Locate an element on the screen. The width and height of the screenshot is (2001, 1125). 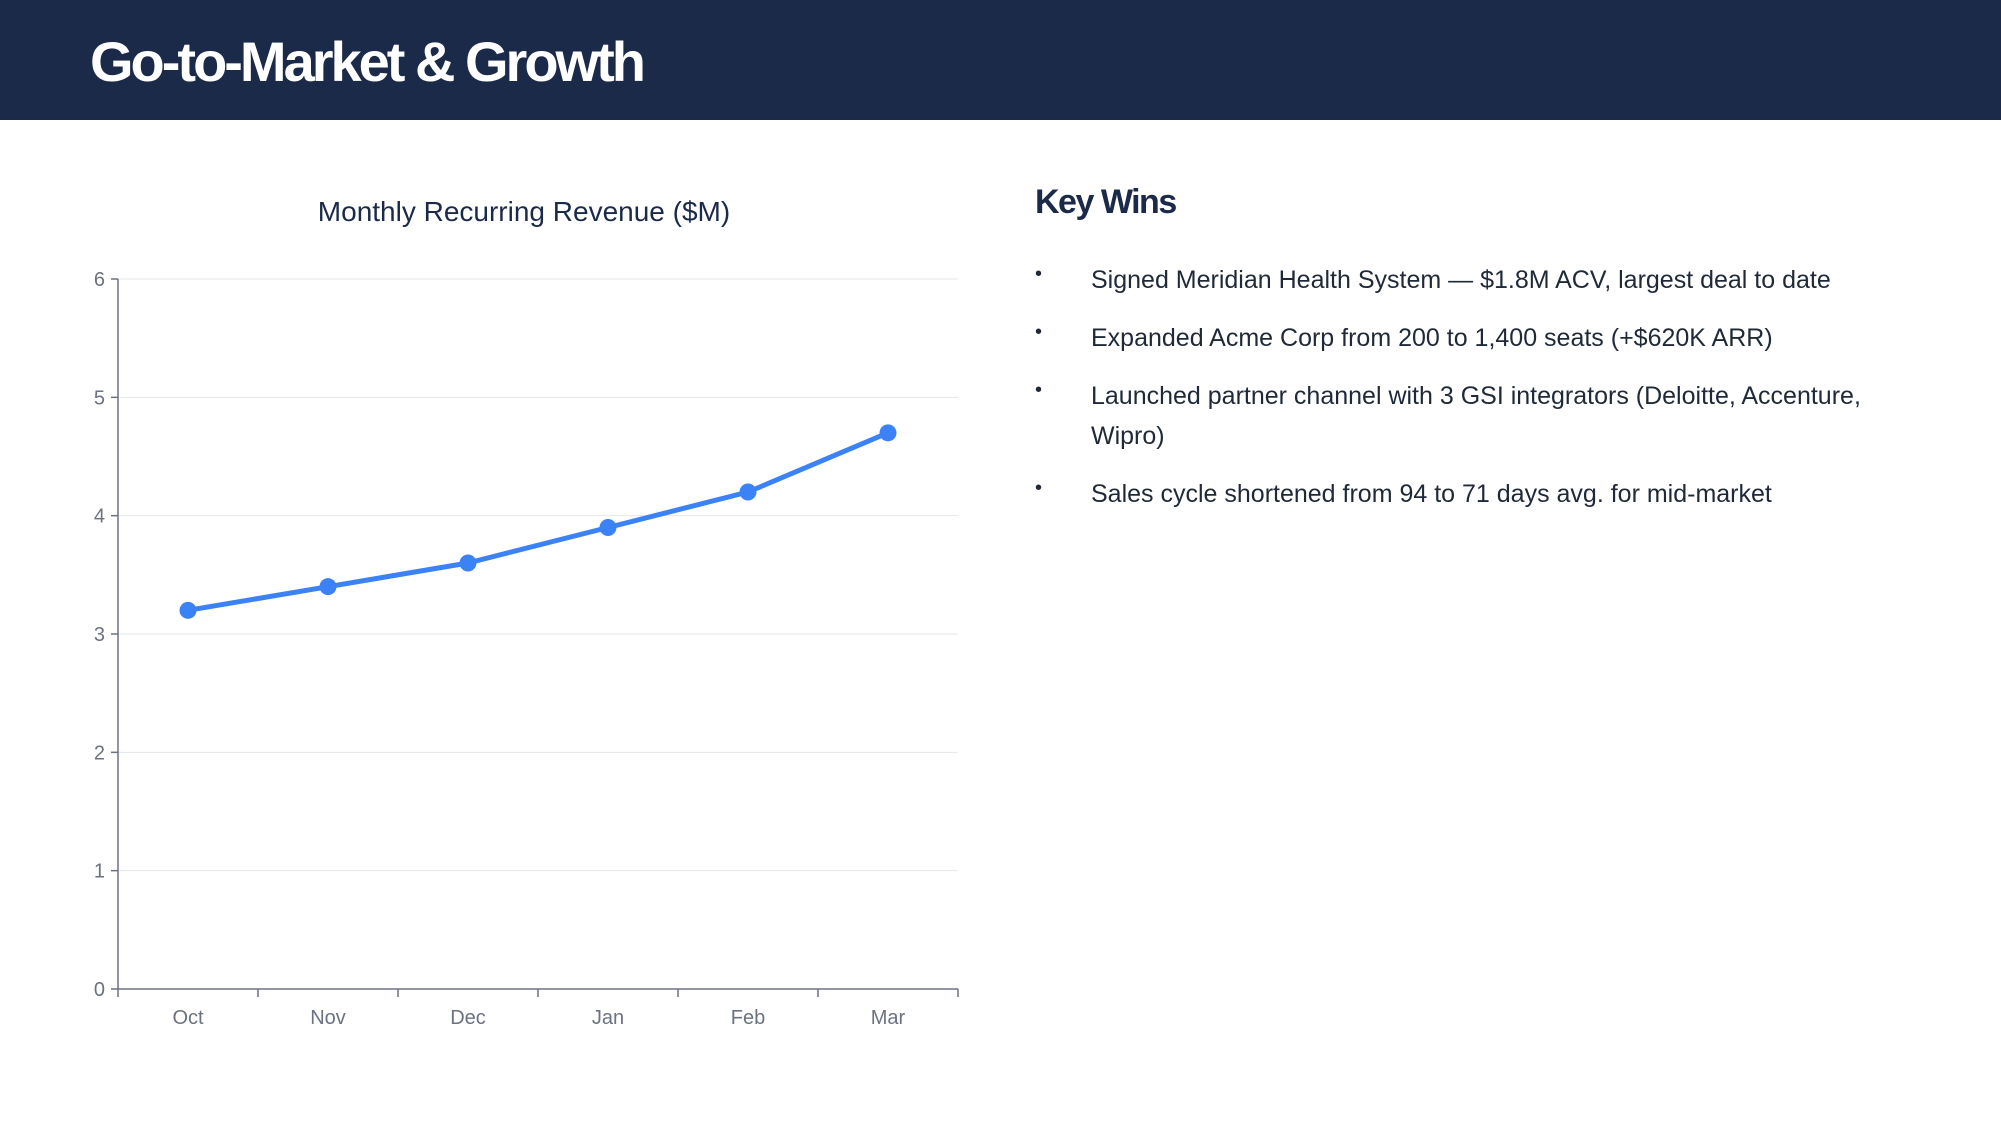
series is located at coordinates (538, 521).